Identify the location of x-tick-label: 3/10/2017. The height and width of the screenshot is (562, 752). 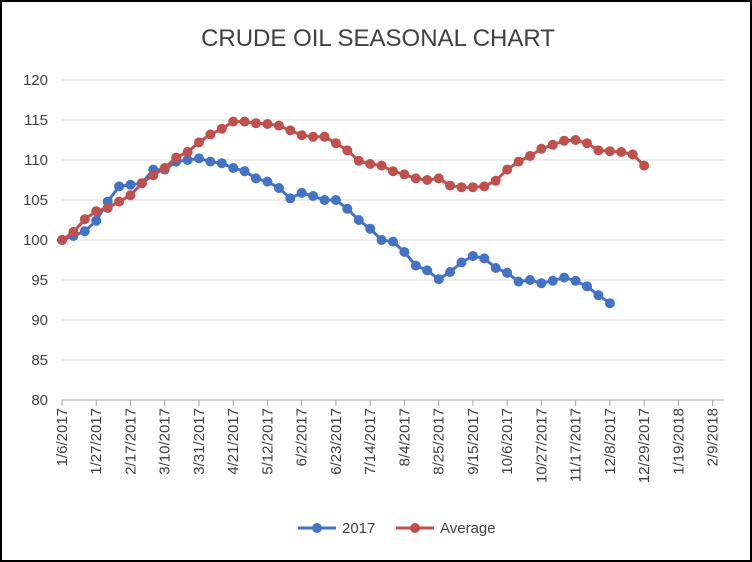
(165, 441).